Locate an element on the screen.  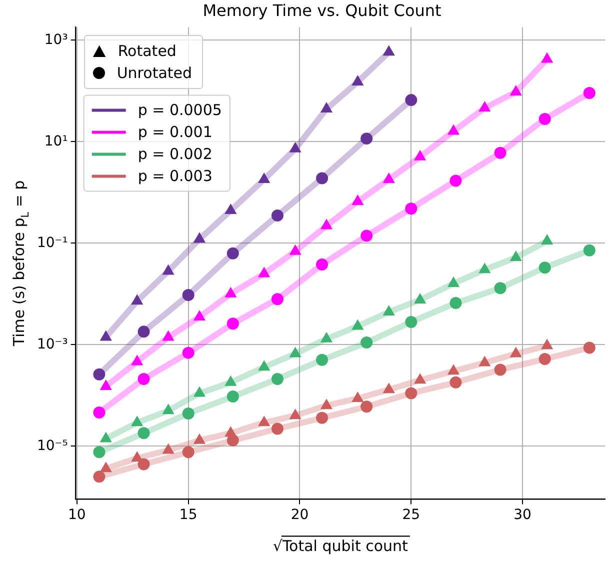
annotation: Rotated is located at coordinates (147, 51).